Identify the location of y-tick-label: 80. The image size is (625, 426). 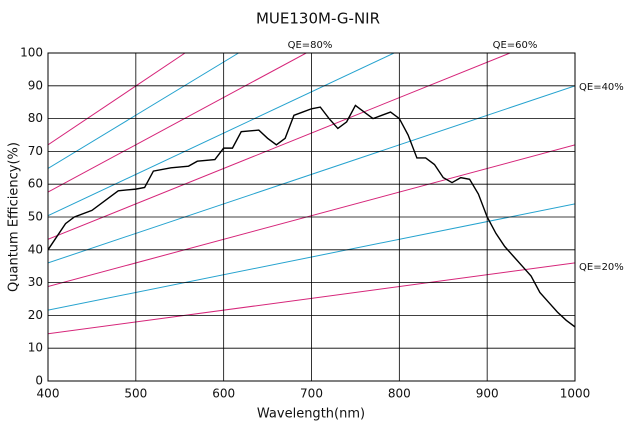
(35, 118).